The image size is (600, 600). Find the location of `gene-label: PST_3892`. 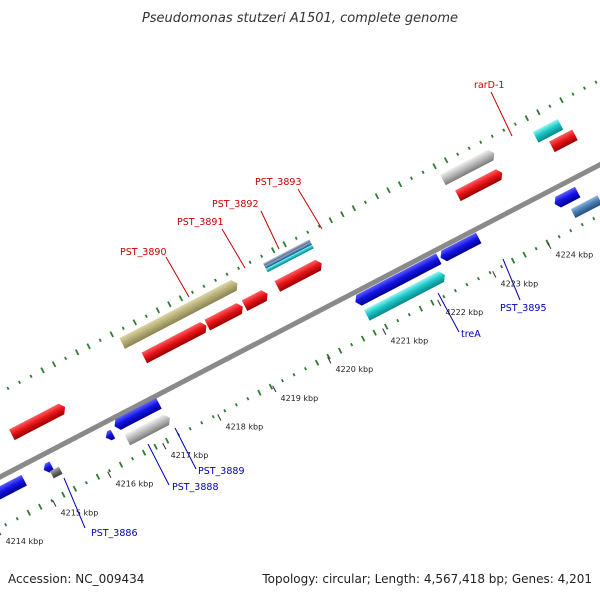

gene-label: PST_3892 is located at coordinates (235, 204).